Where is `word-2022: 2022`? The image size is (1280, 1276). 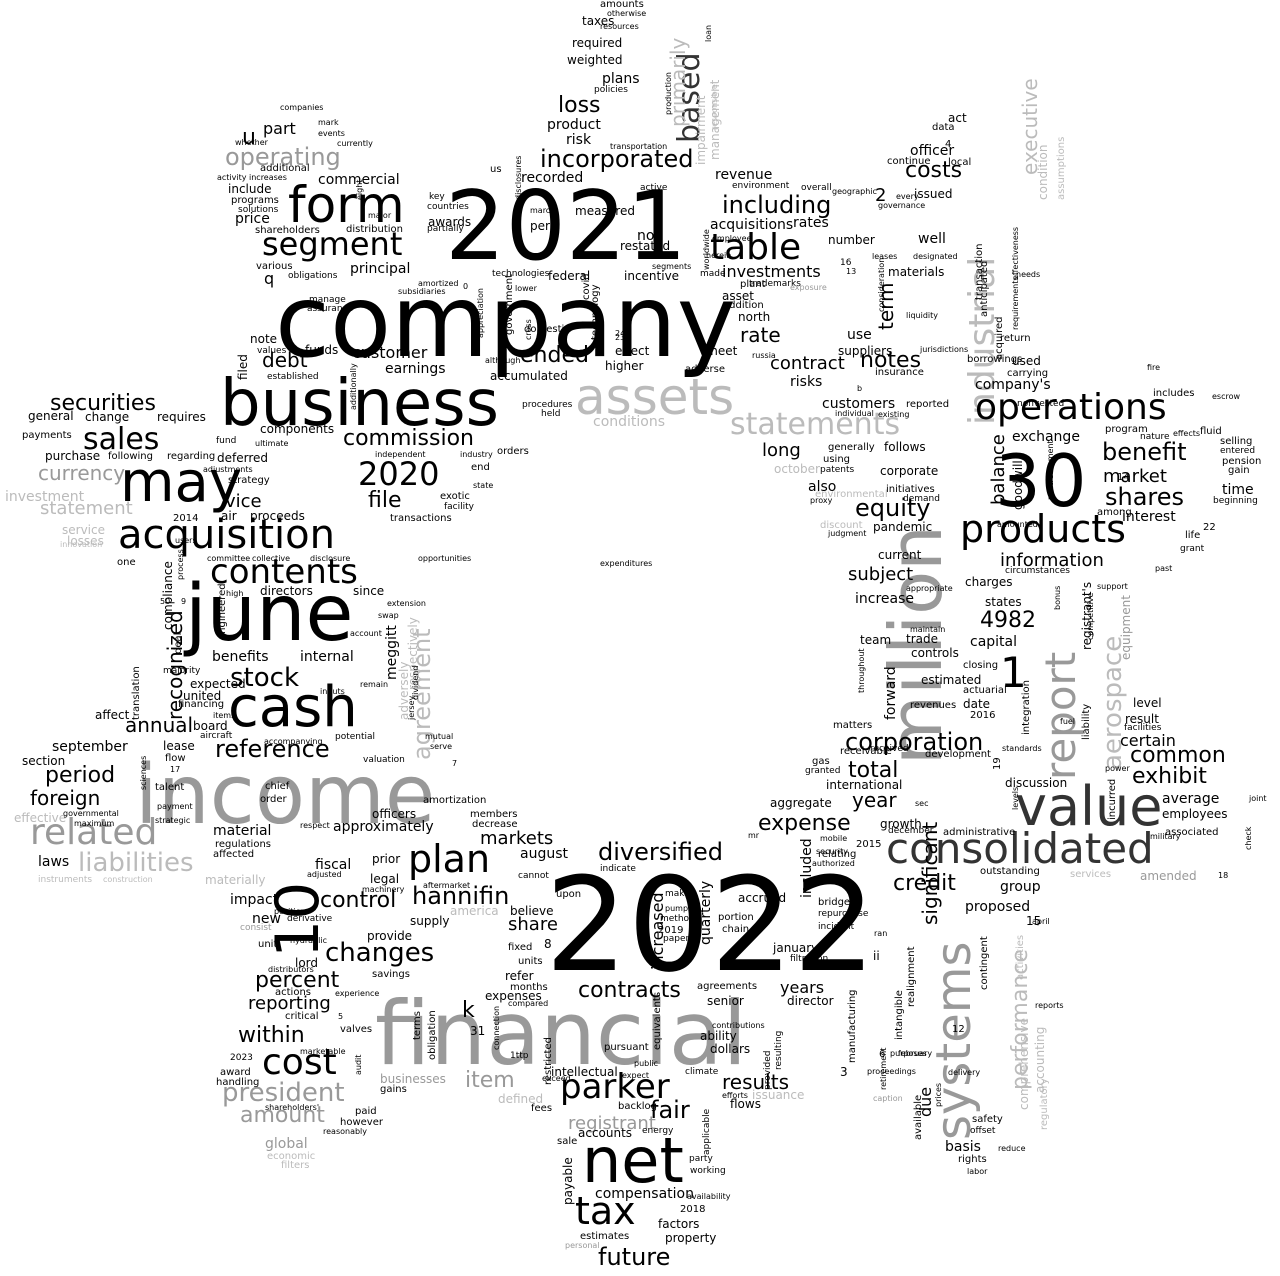 word-2022: 2022 is located at coordinates (710, 925).